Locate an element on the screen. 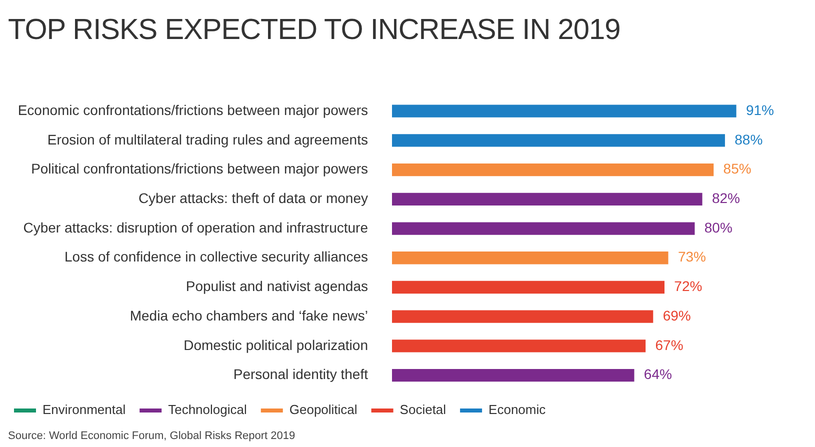 The image size is (815, 447). data-label: 91% is located at coordinates (760, 110).